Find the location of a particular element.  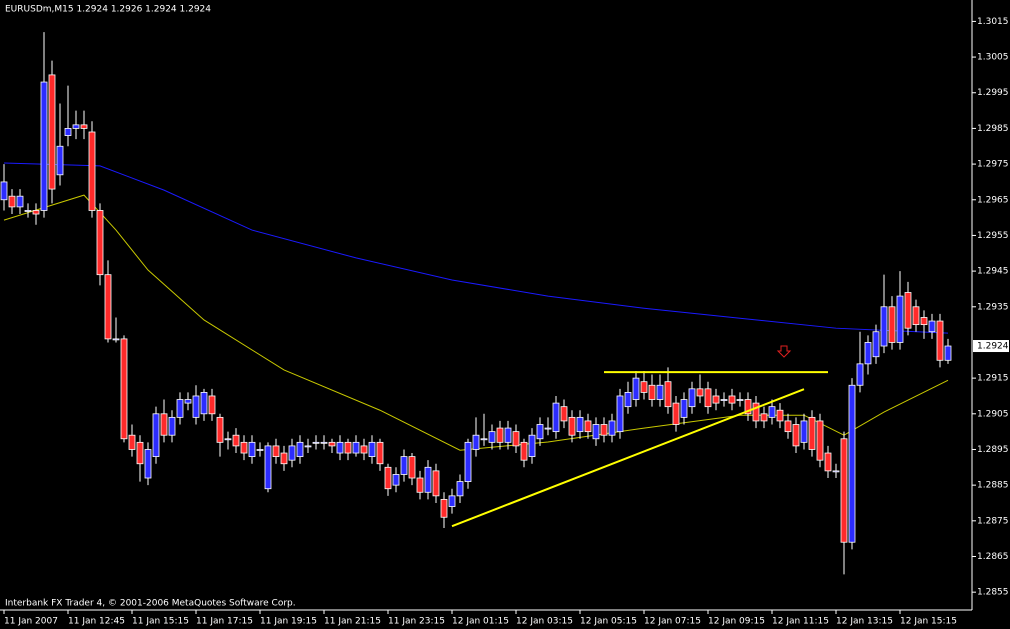

y-tick-label: 1.2865 is located at coordinates (993, 557).